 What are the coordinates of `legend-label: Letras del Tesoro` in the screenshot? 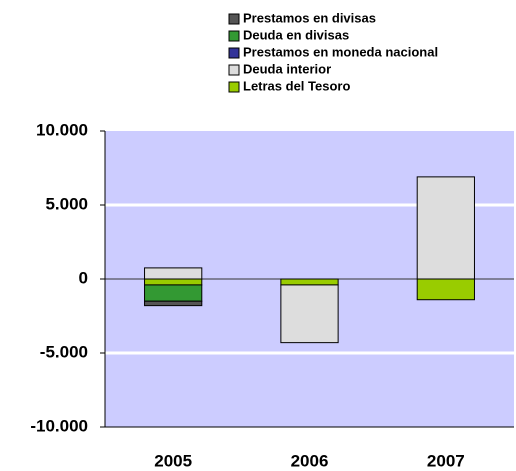 It's located at (296, 85).